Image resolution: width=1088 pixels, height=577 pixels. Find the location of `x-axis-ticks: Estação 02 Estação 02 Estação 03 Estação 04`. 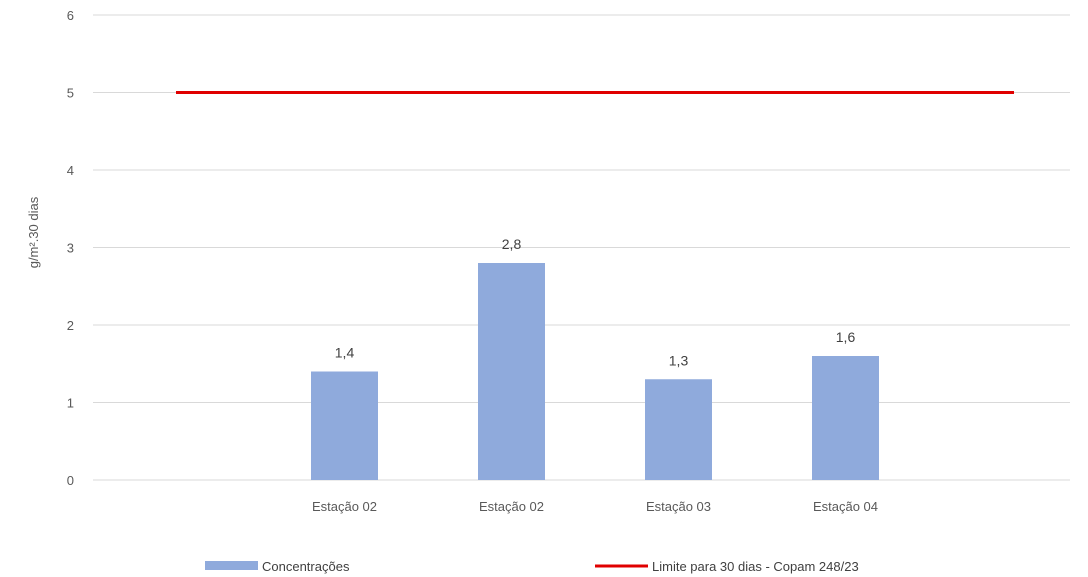

x-axis-ticks: Estação 02 Estação 02 Estação 03 Estação 04 is located at coordinates (595, 506).